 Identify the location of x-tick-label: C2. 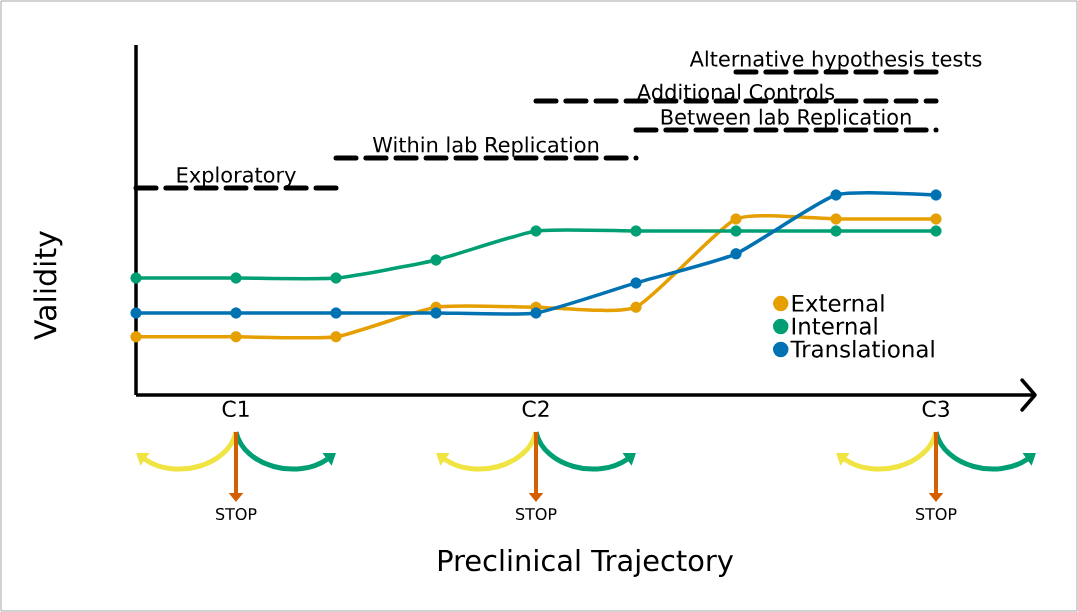
(535, 409).